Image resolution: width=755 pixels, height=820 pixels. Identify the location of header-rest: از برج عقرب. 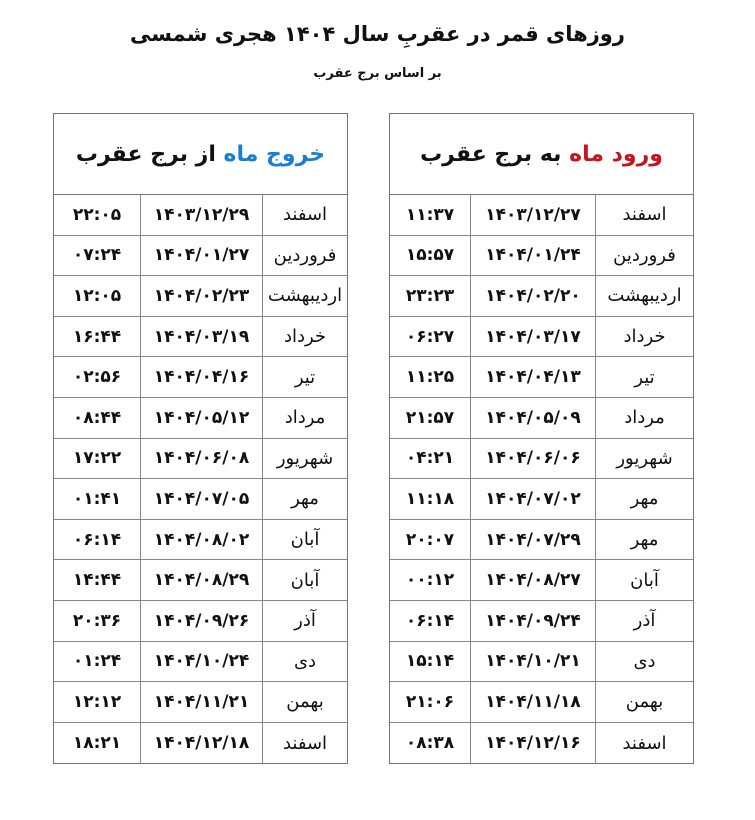
(149, 154).